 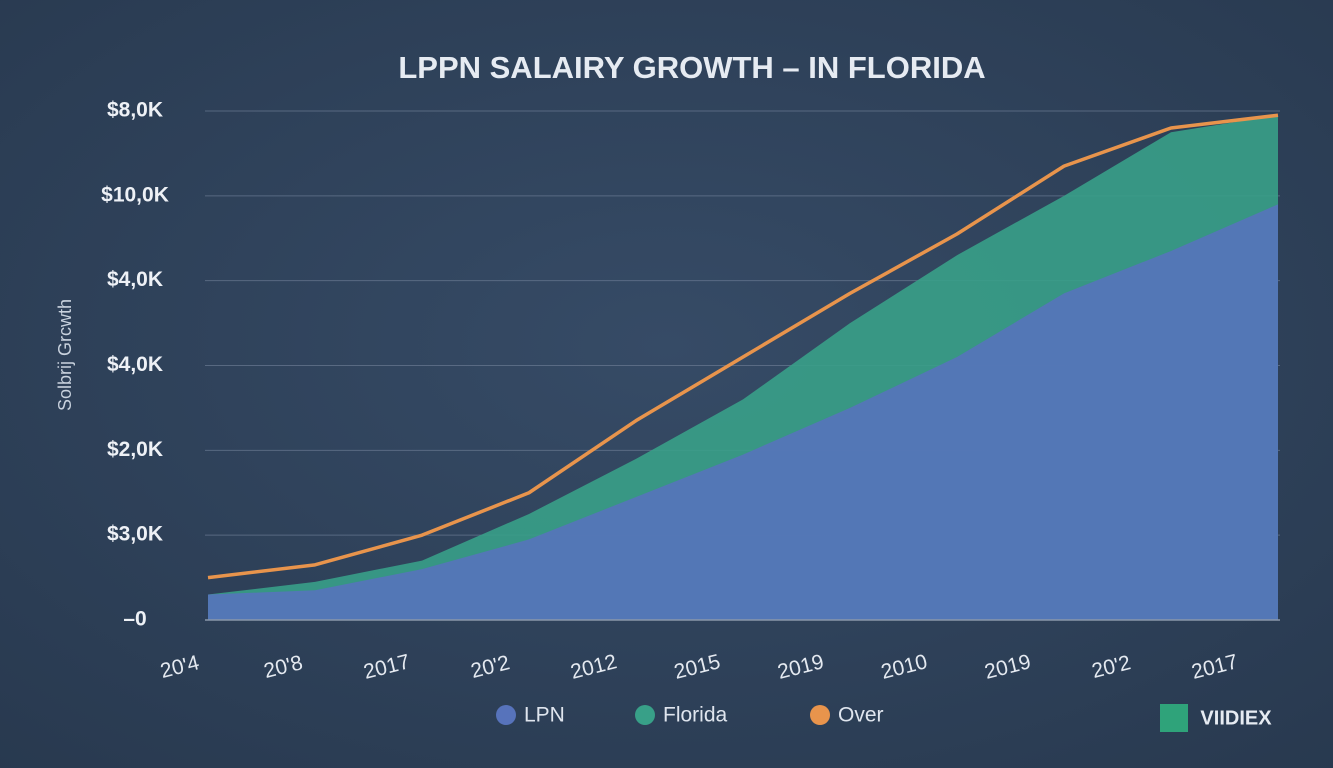 What do you see at coordinates (134, 619) in the screenshot?
I see `y-tick-label: –0` at bounding box center [134, 619].